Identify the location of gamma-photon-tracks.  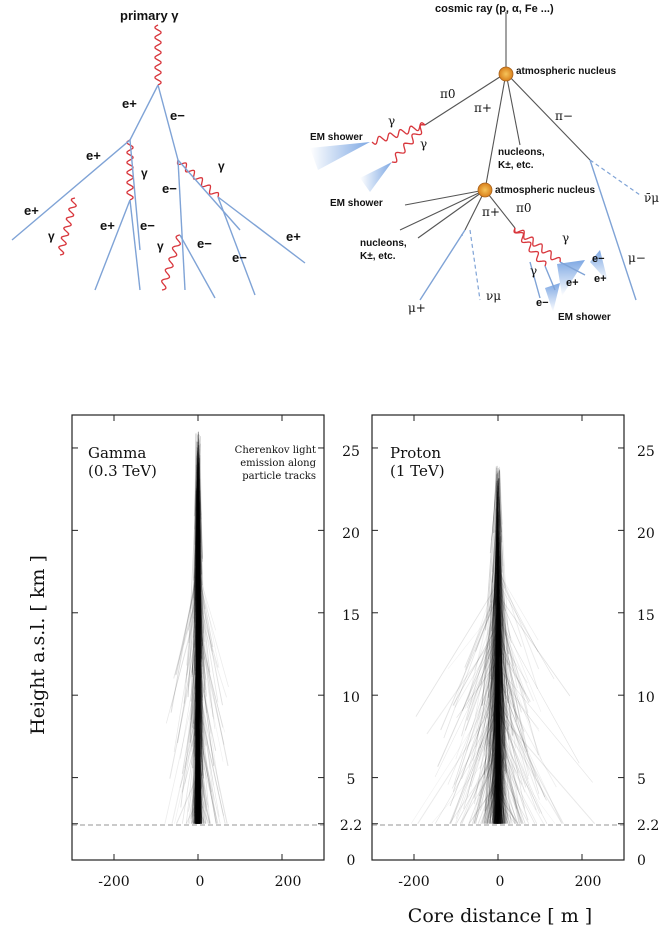
(139, 157).